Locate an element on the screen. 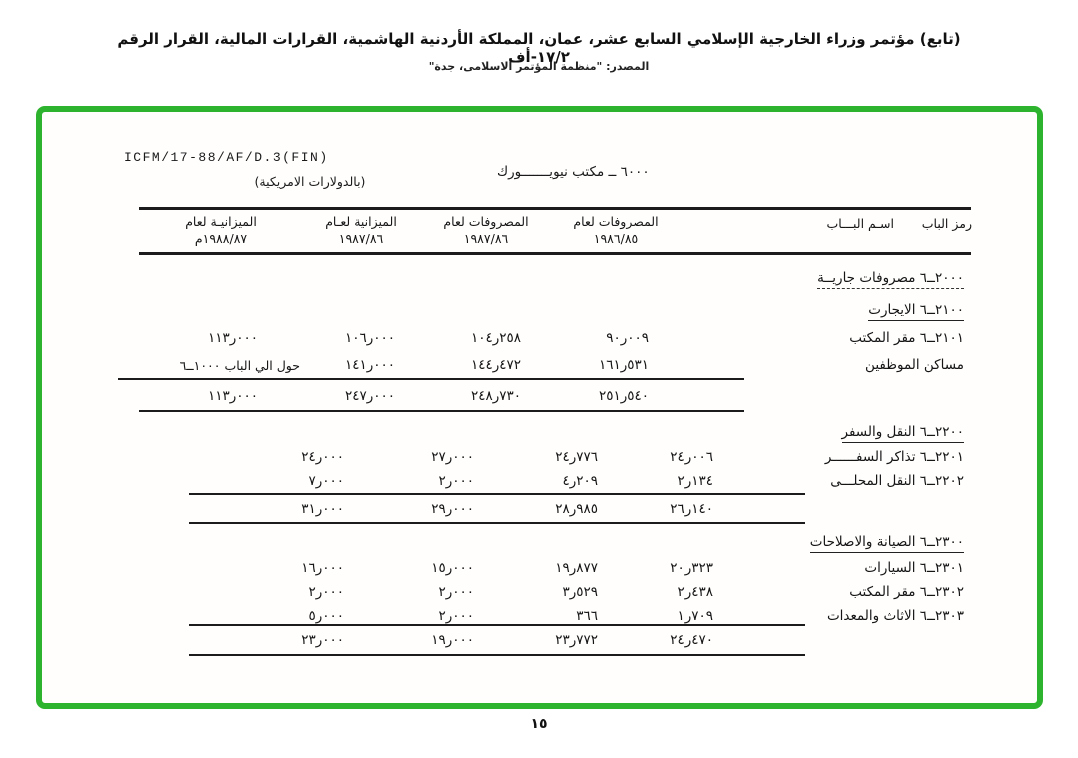 Image resolution: width=1078 pixels, height=758 pixels. cell-exp-1986-85: ٩٠ر٠٠٩ is located at coordinates (627, 338).